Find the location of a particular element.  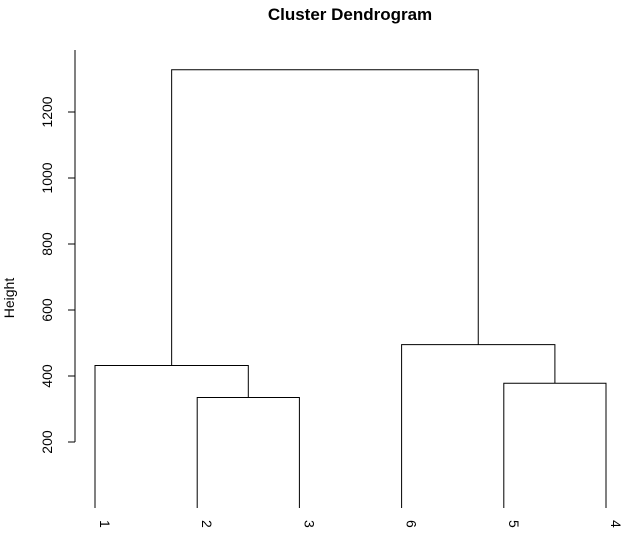

y-axis-label: Height is located at coordinates (9, 298).